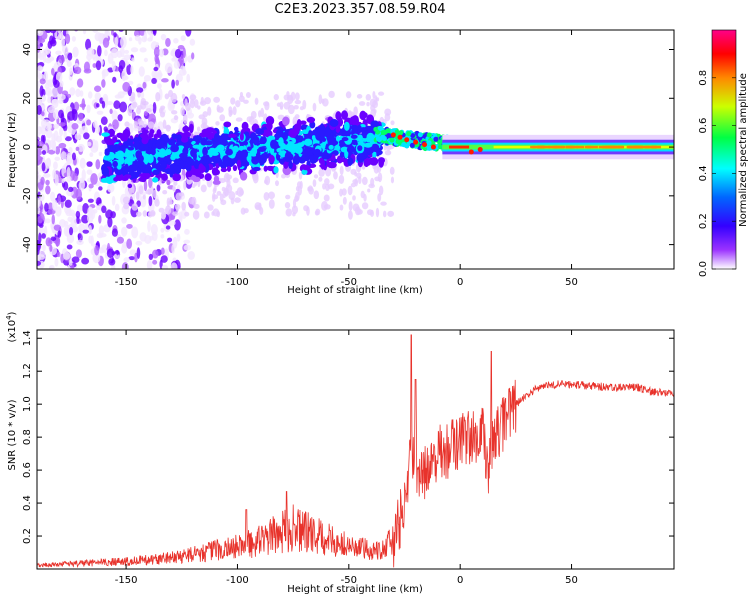 The width and height of the screenshot is (750, 600). Describe the element at coordinates (27, 371) in the screenshot. I see `y-tick-label: 1.2` at that location.